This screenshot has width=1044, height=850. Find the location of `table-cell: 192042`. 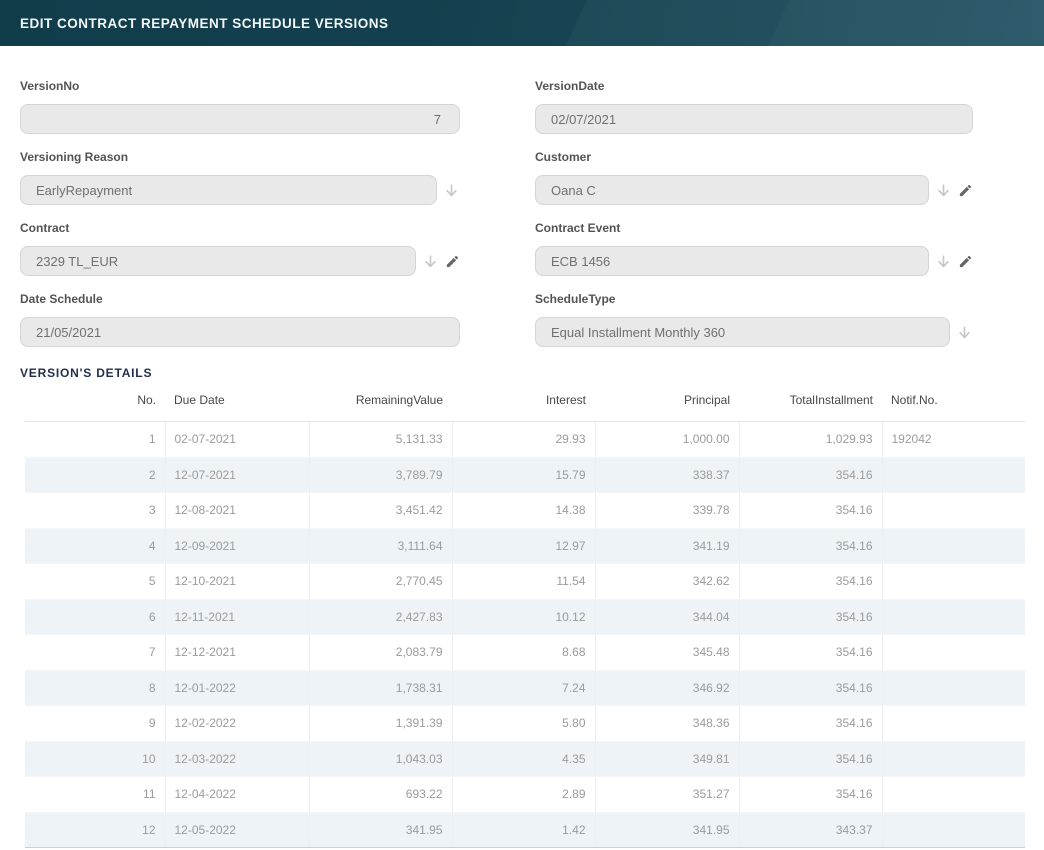

table-cell: 192042 is located at coordinates (953, 439).